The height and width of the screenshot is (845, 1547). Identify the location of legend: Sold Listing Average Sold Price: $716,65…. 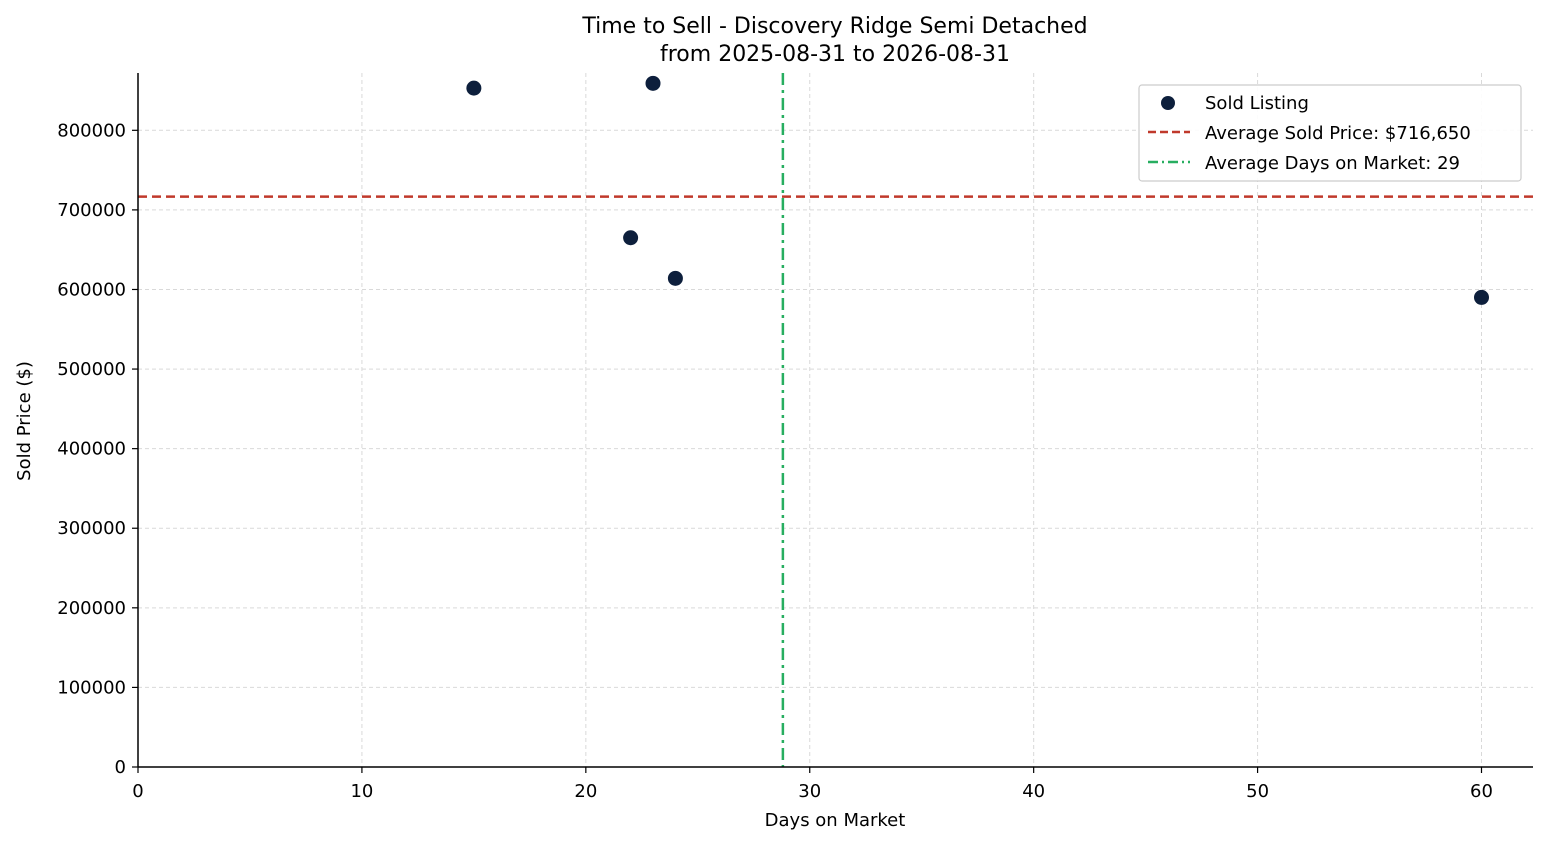
(1330, 133).